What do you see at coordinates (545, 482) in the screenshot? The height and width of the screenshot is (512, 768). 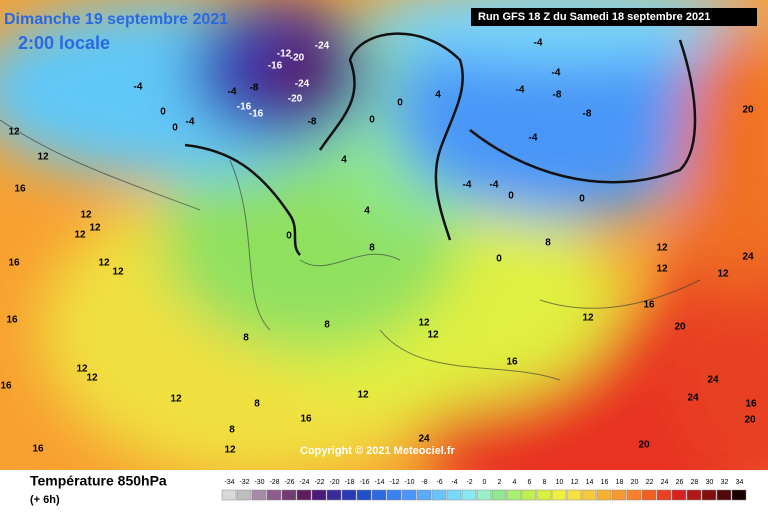 I see `legend-tick-label: 8` at bounding box center [545, 482].